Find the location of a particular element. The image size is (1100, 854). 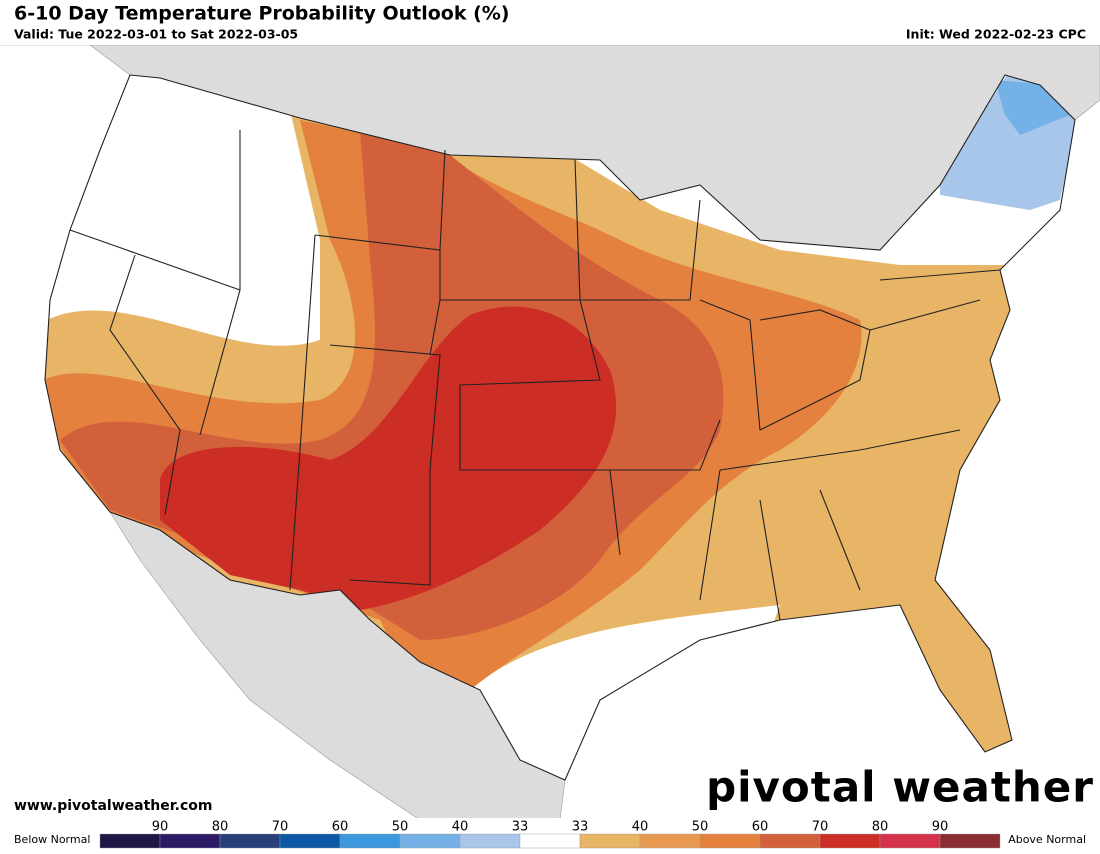

legend-below-label: Below Normal is located at coordinates (52, 839).